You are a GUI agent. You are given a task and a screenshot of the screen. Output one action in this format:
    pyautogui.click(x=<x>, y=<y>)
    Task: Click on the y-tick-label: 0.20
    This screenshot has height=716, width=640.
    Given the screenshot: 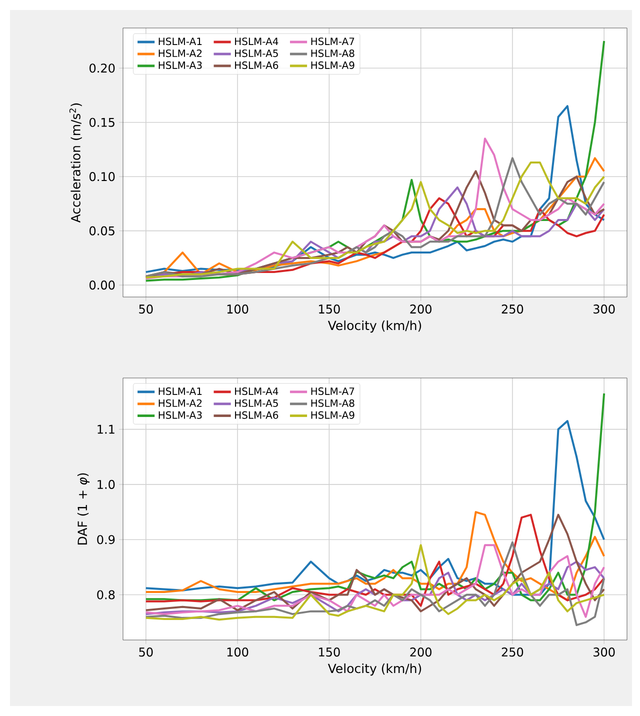 What is the action you would take?
    pyautogui.click(x=102, y=68)
    